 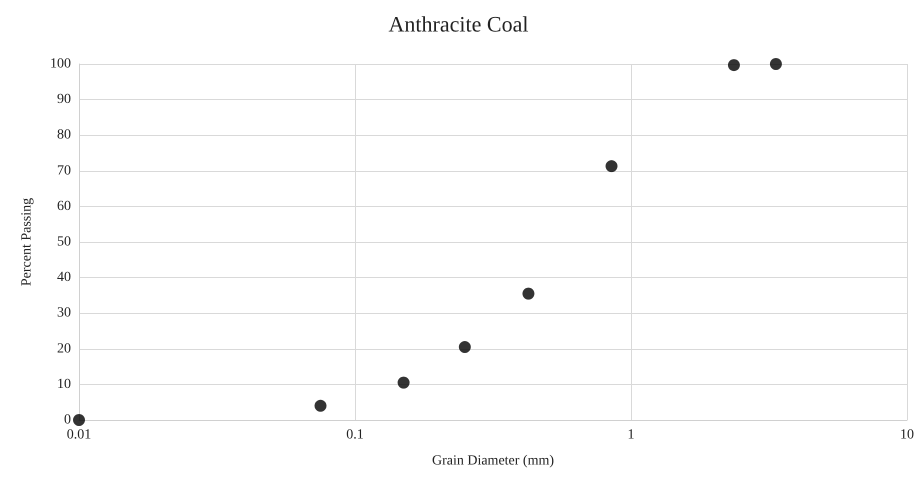 I want to click on y-tick-label: 60, so click(x=64, y=206).